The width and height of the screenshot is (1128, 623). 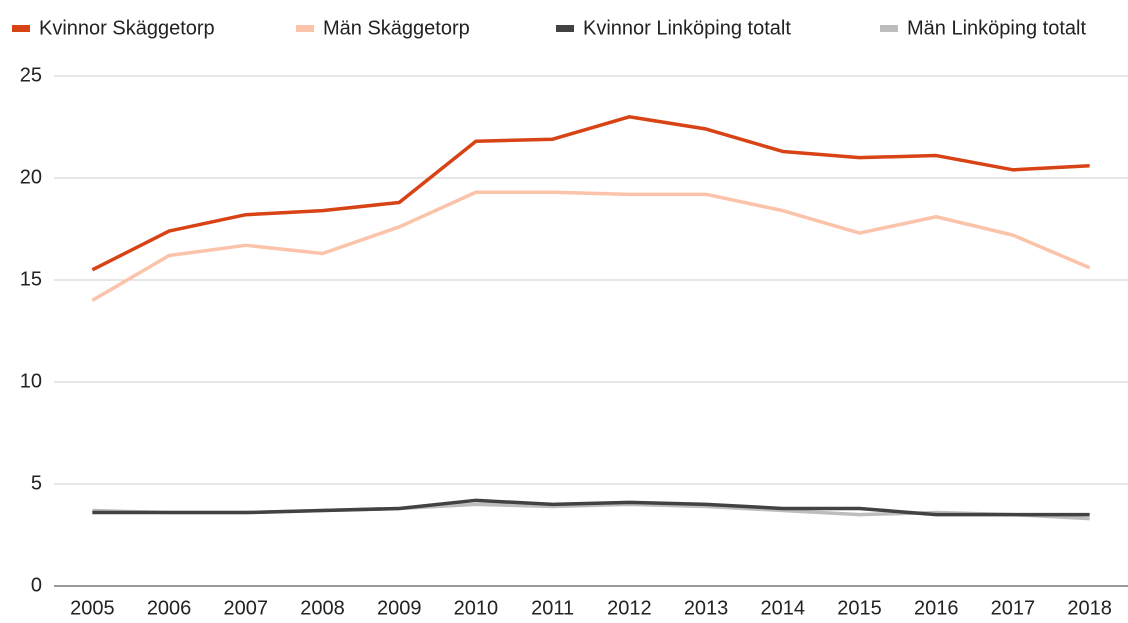 What do you see at coordinates (1089, 607) in the screenshot?
I see `x-tick-label: 2018` at bounding box center [1089, 607].